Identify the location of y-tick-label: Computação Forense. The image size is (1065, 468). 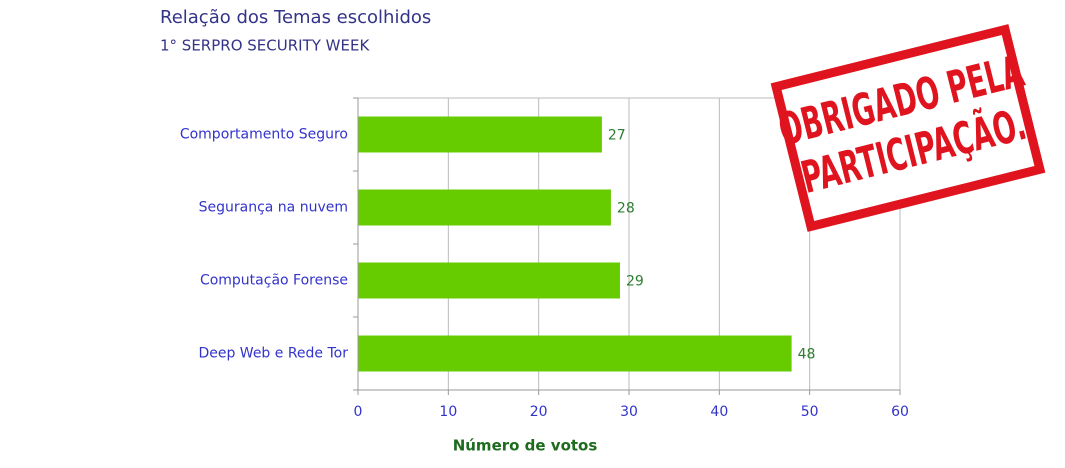
(274, 281).